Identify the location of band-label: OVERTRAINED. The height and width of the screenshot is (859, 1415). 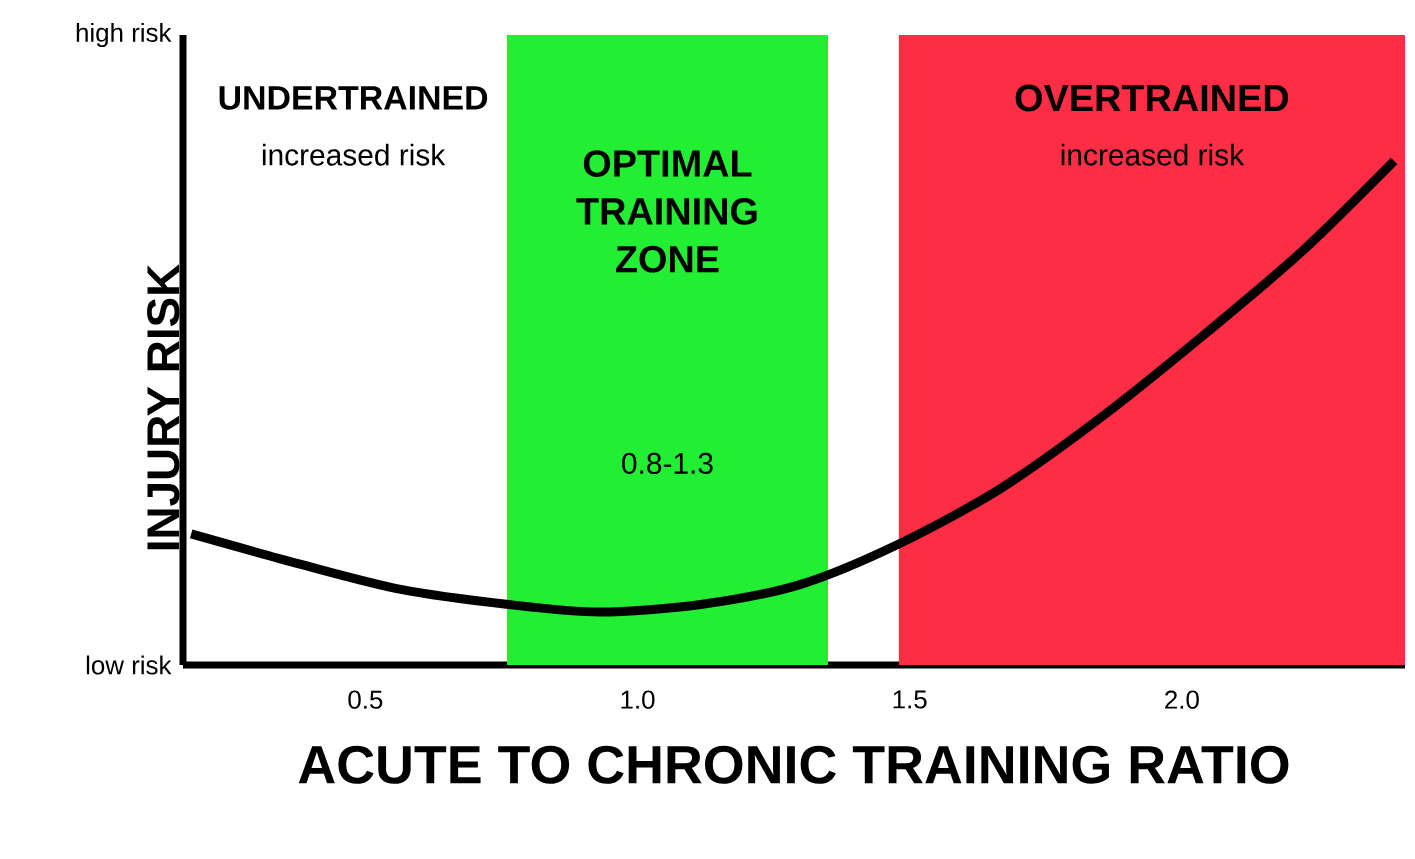
(1152, 98).